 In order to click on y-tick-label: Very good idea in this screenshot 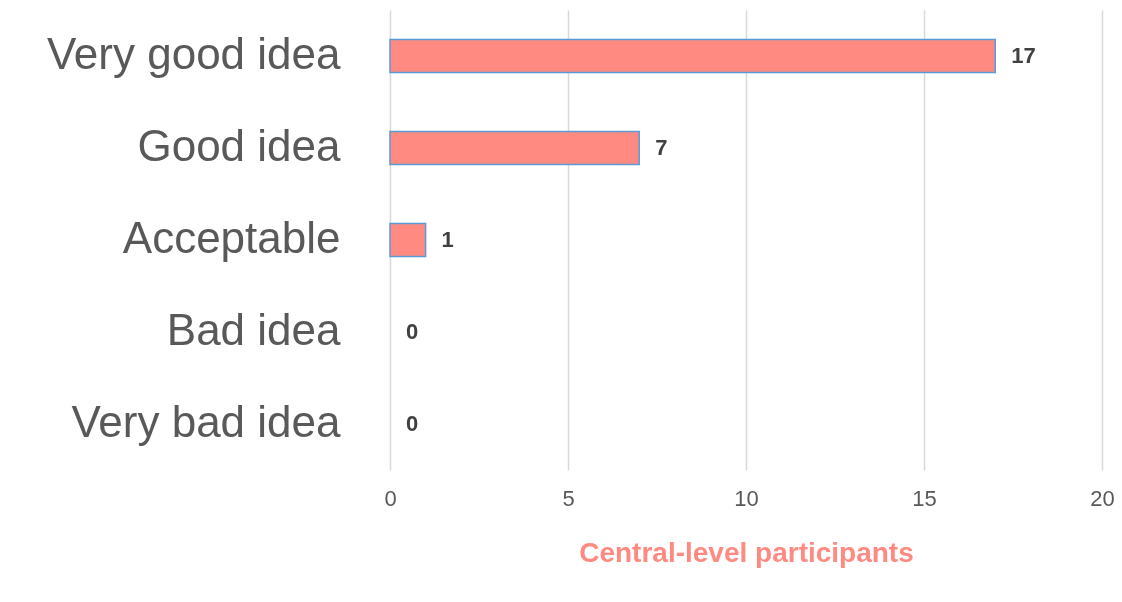, I will do `click(194, 53)`.